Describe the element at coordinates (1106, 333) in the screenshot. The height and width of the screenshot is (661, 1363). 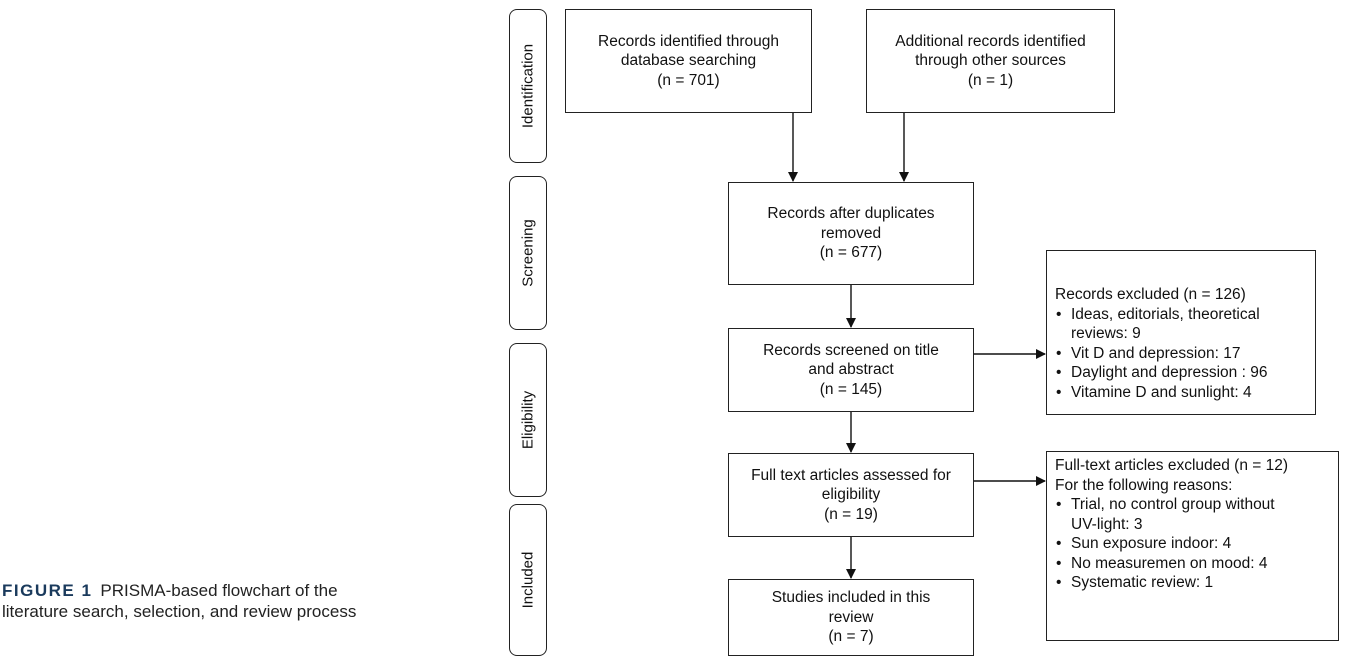
I see `records-excluded-item-1-cont: reviews: 9` at that location.